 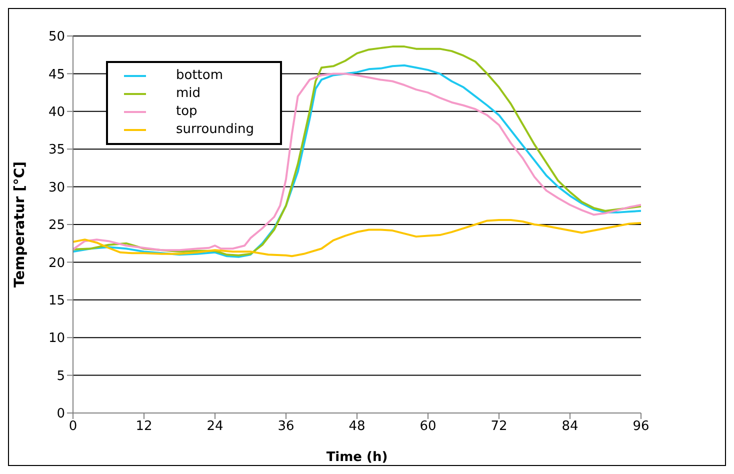 I want to click on y-tick-label: 25, so click(x=56, y=226).